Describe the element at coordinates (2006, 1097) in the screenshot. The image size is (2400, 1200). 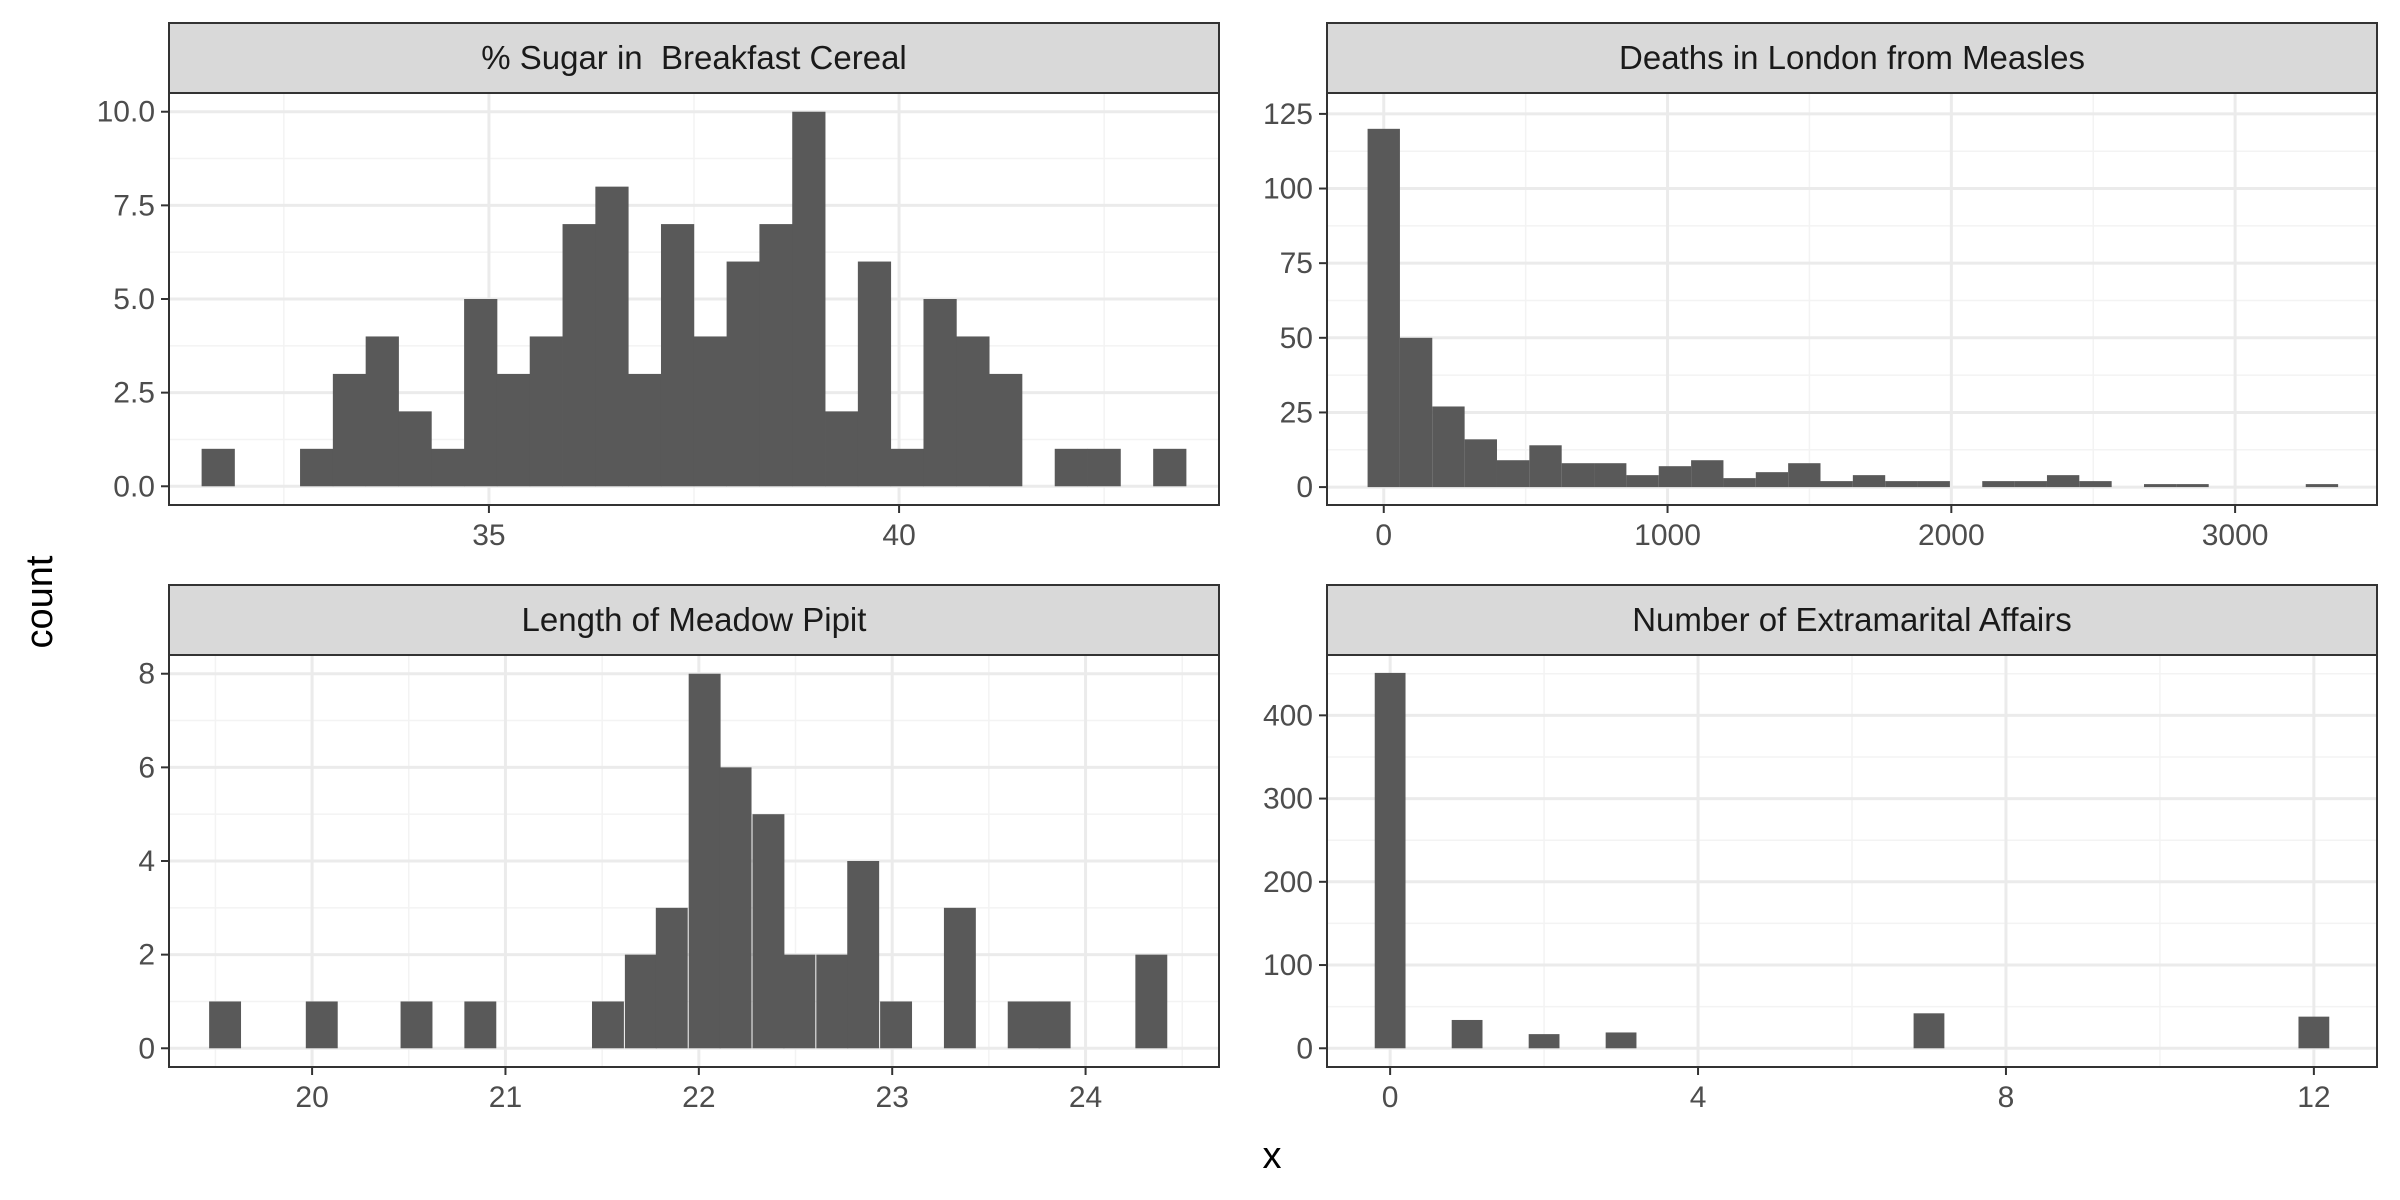
I see `x-tick-label: 8` at that location.